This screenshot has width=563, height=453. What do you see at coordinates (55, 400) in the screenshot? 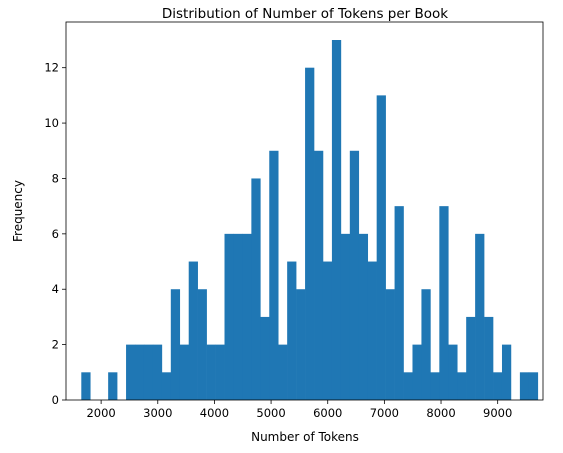
I see `y-tick-label: 0` at bounding box center [55, 400].